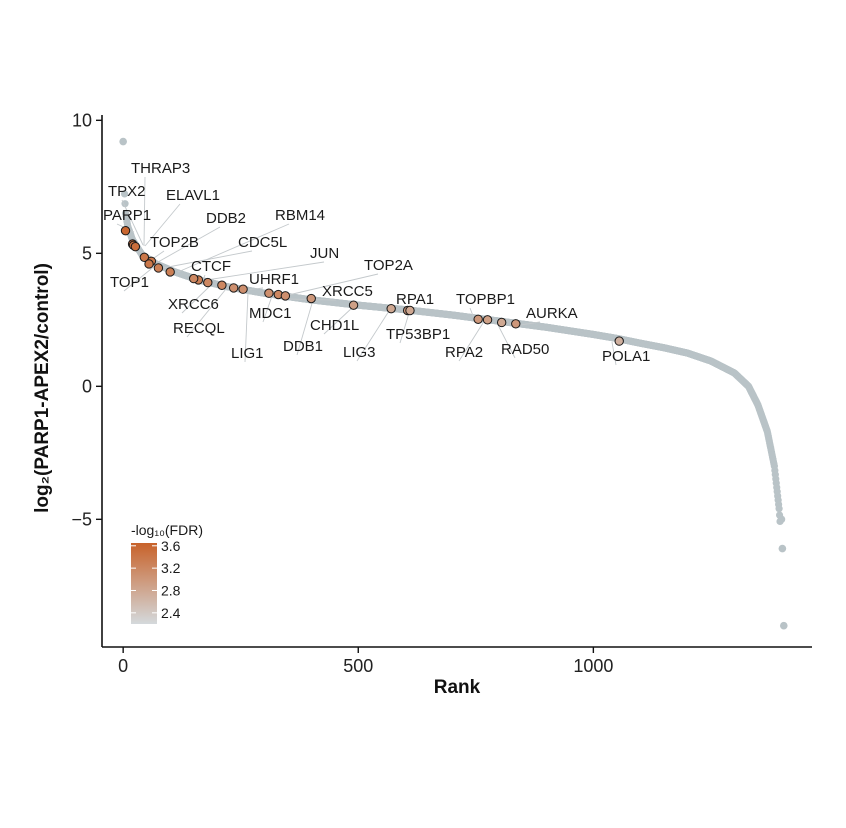  What do you see at coordinates (123, 666) in the screenshot?
I see `x-tick-label: 0` at bounding box center [123, 666].